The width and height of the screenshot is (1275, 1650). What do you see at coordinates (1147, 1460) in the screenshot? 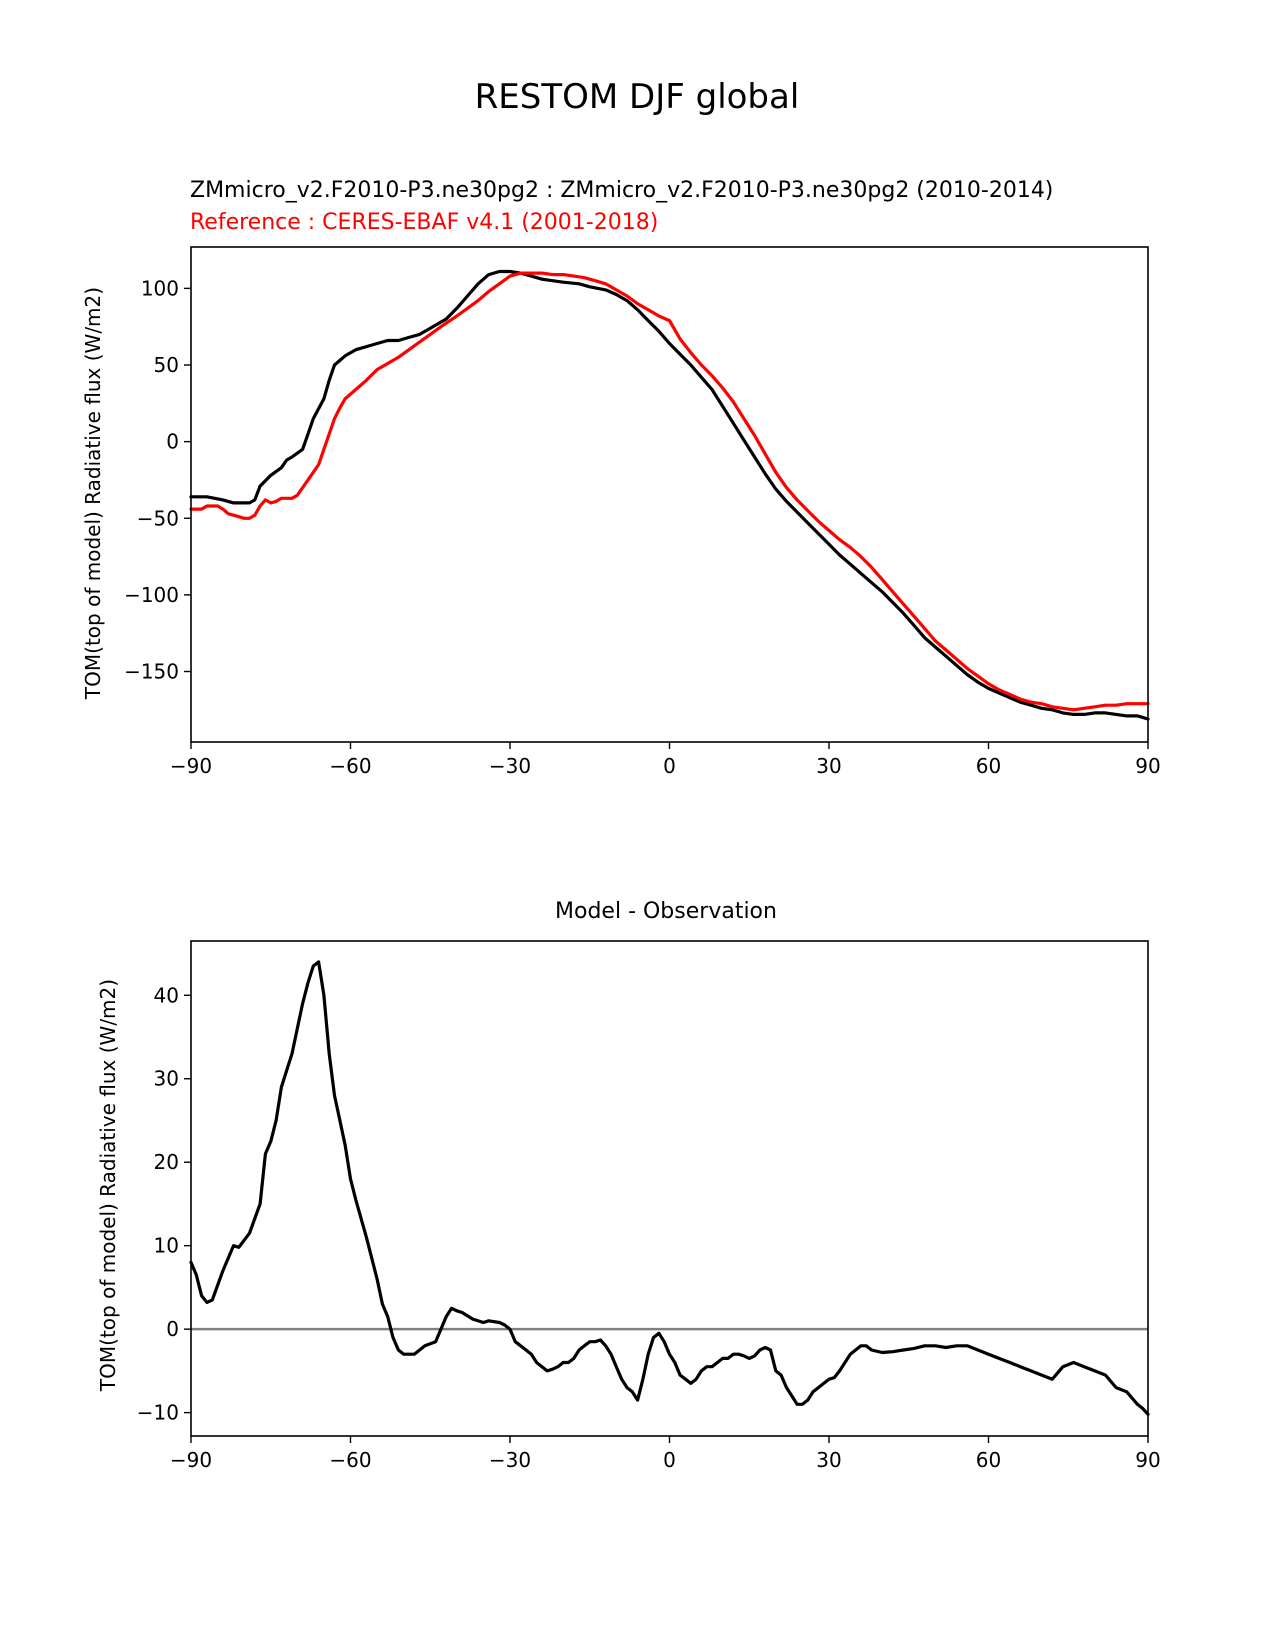
I see `bottom-xtick-label: 90` at bounding box center [1147, 1460].